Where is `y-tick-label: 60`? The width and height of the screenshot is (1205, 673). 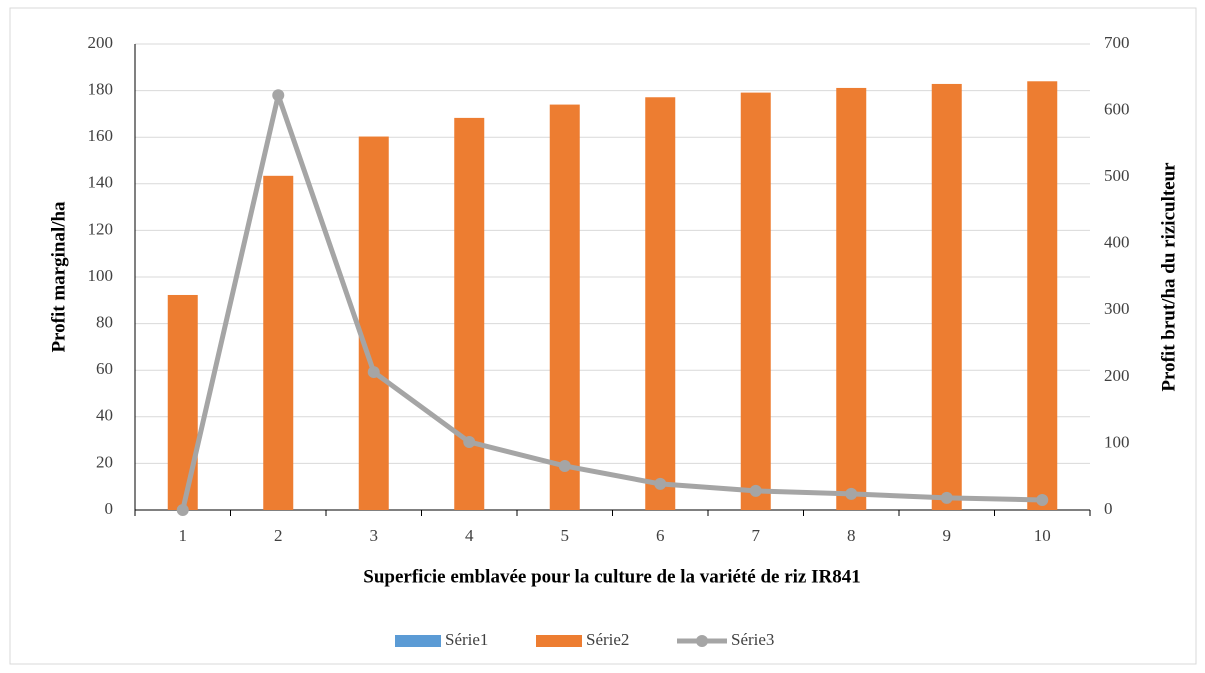 y-tick-label: 60 is located at coordinates (104, 368).